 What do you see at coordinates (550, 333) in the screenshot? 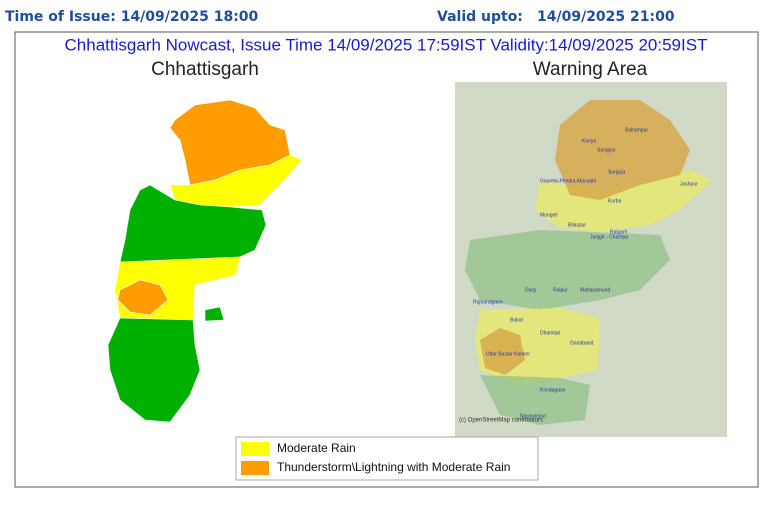
I see `district-label: Dhamtari` at bounding box center [550, 333].